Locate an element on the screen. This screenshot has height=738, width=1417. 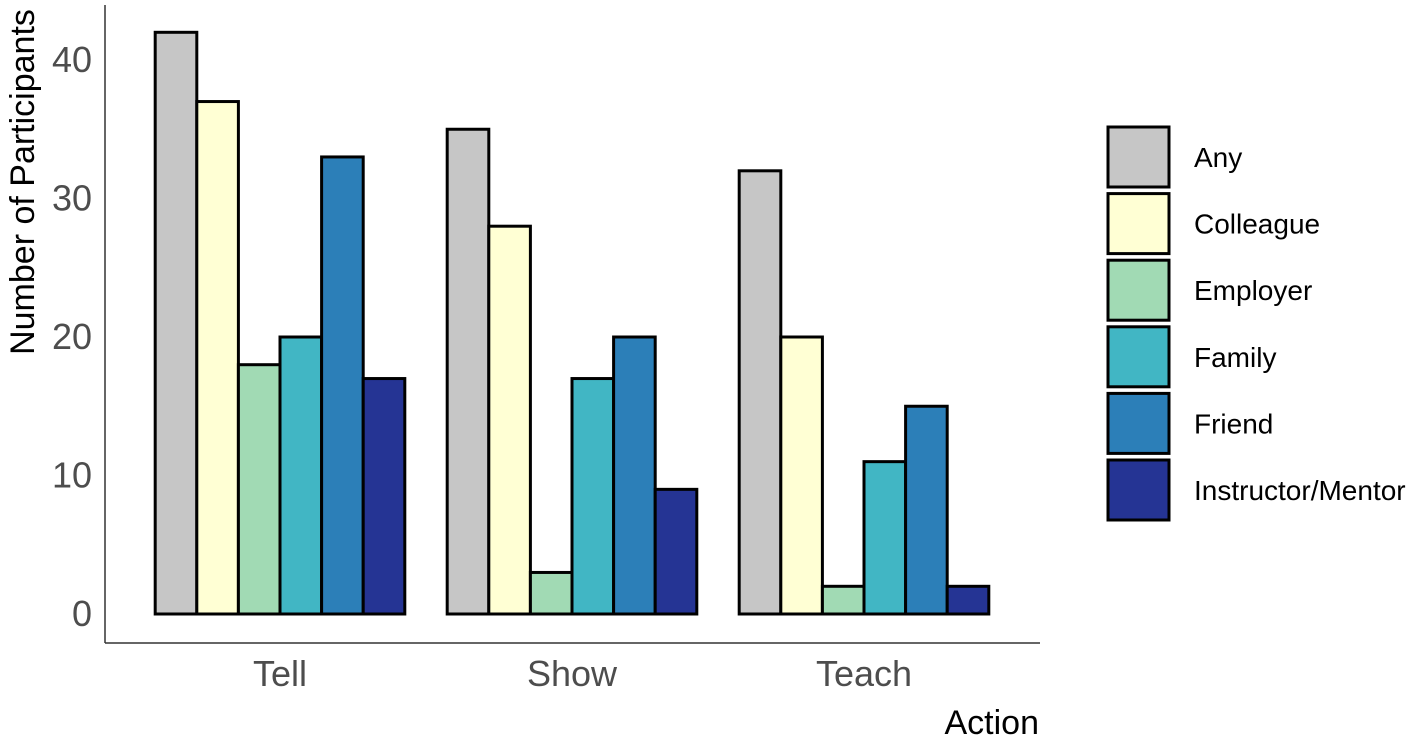
y-tick-label: 0 is located at coordinates (82, 613).